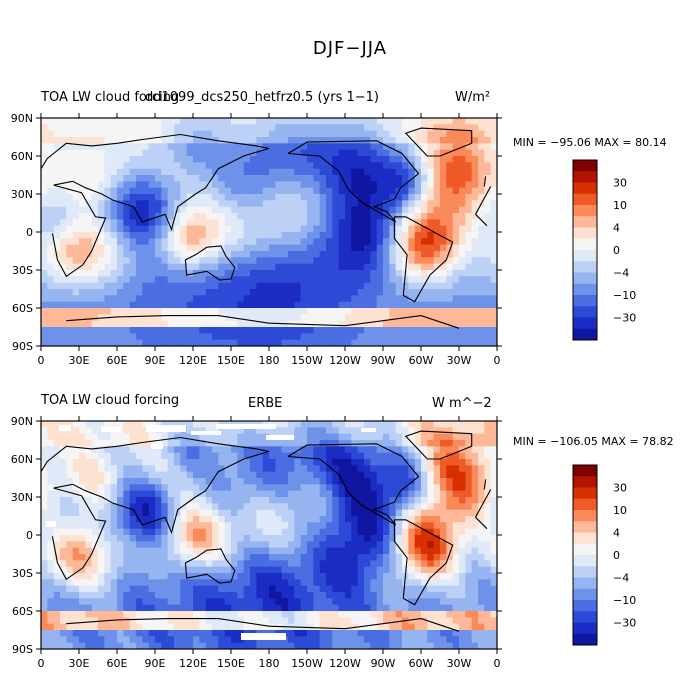 The image size is (700, 700). I want to click on panel-min-max: MIN = −106.05 MAX = 78.82, so click(593, 441).